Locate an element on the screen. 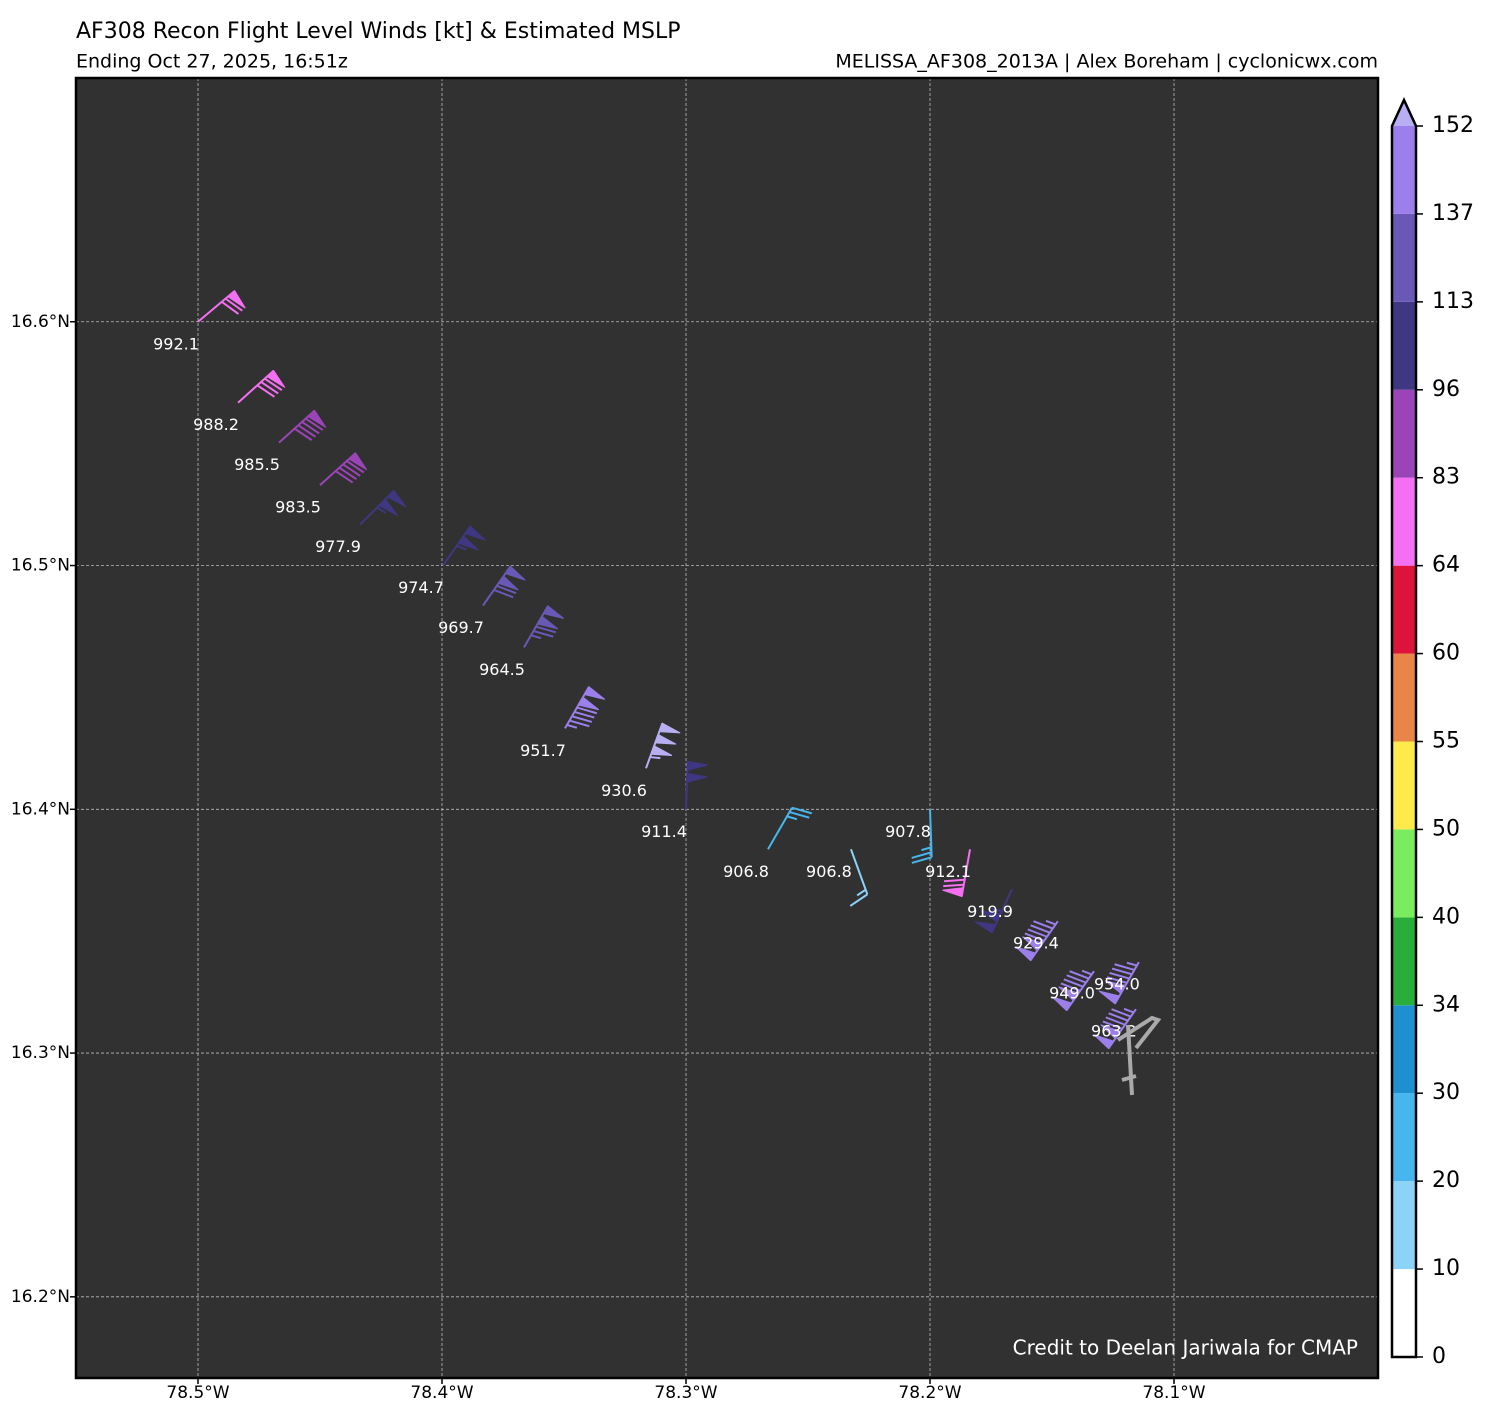 This screenshot has width=1492, height=1412. pressure-label: 949.0 is located at coordinates (1072, 993).